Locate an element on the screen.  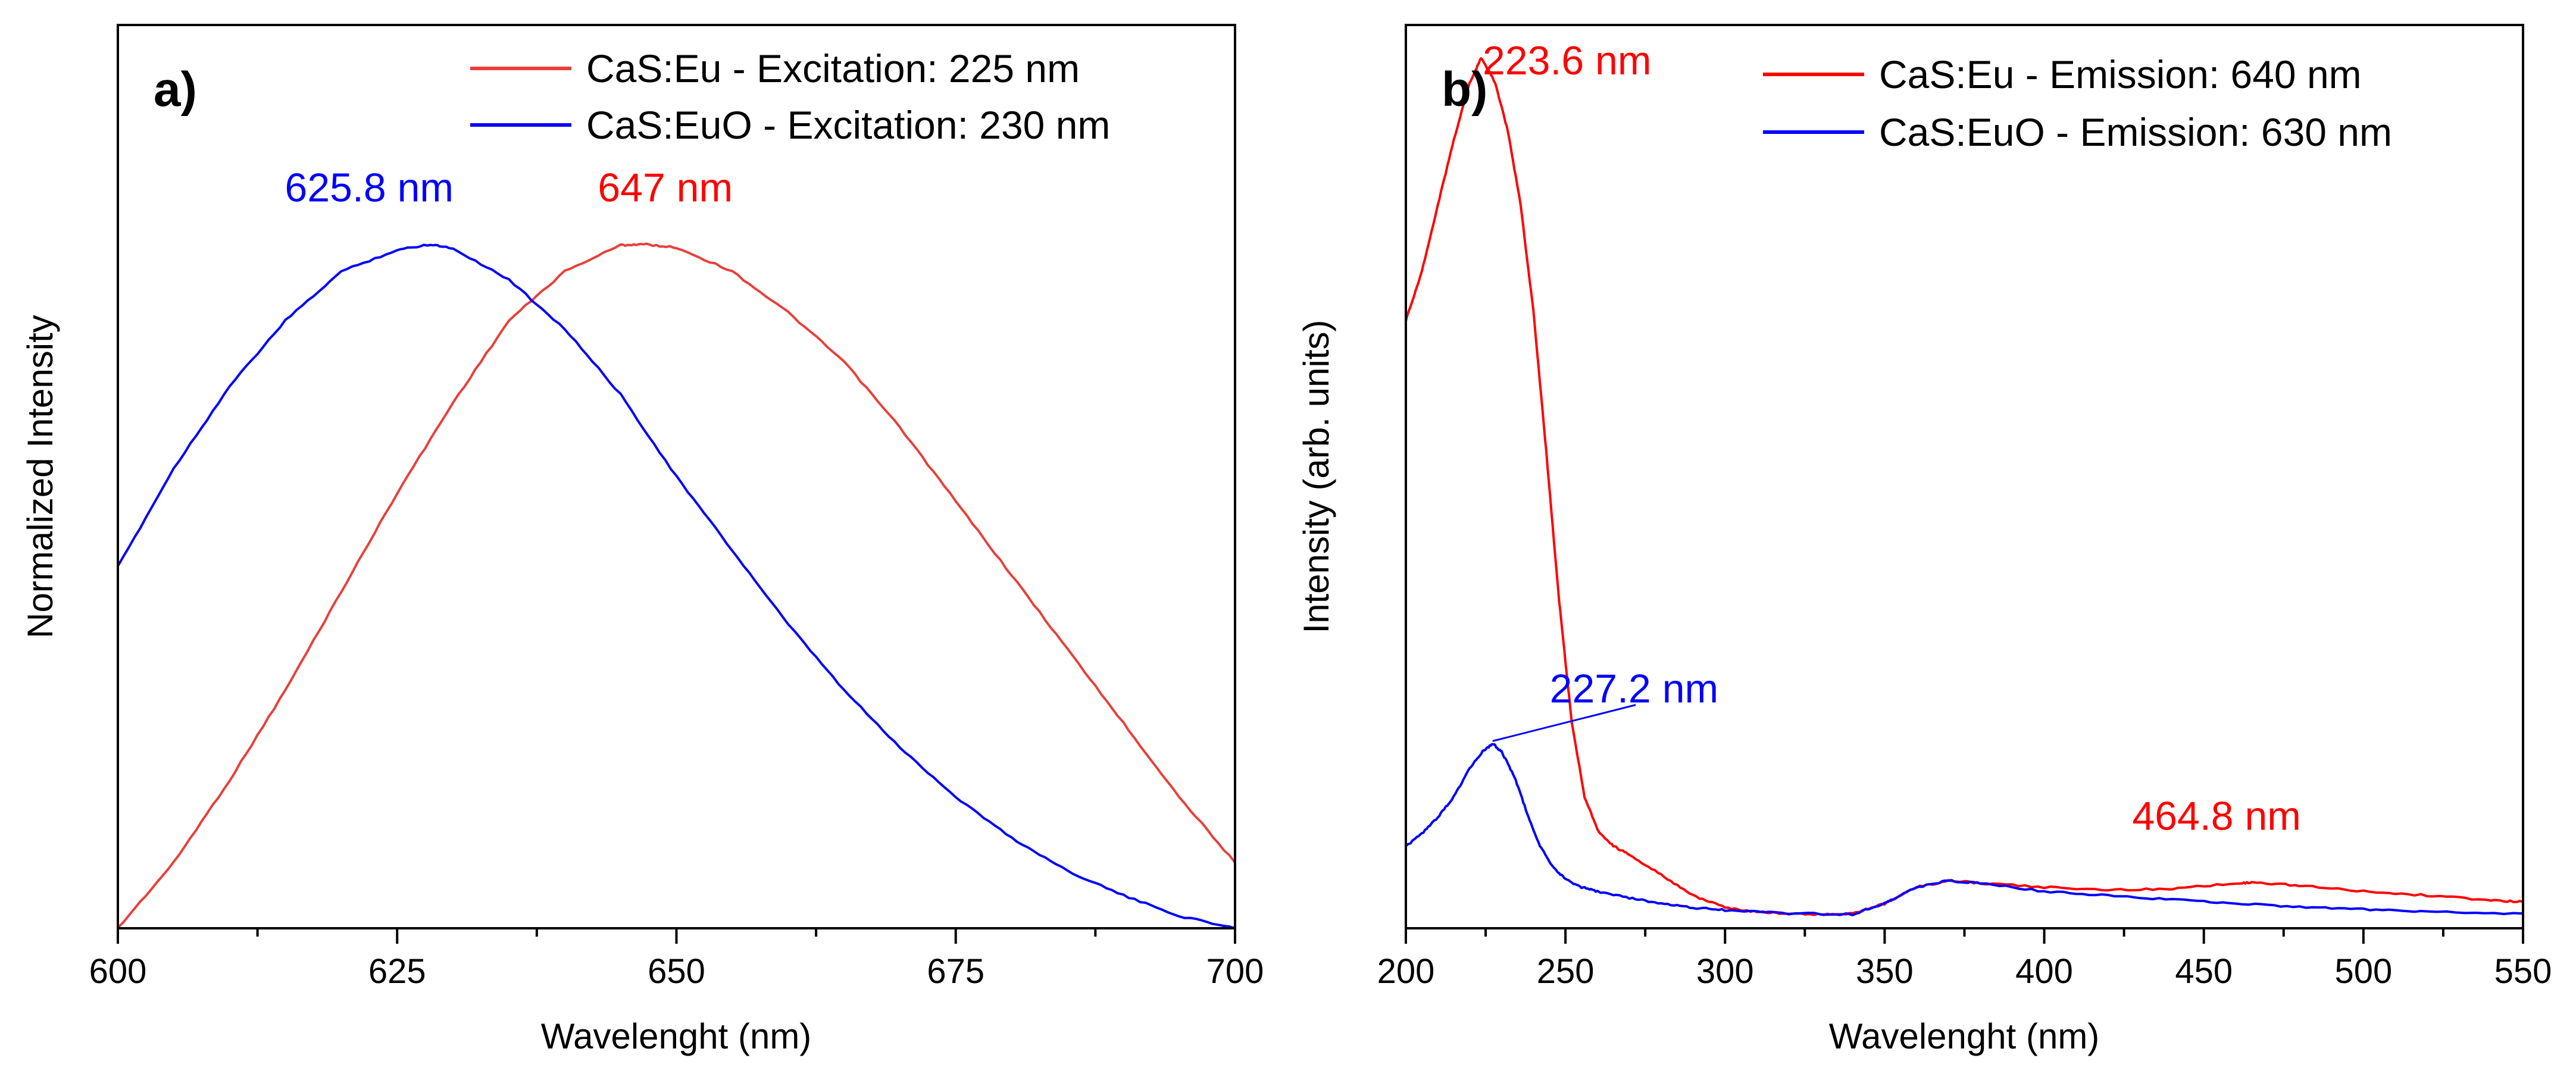
panel-a-y-axis-title: Normalized Intensity is located at coordinates (40, 477).